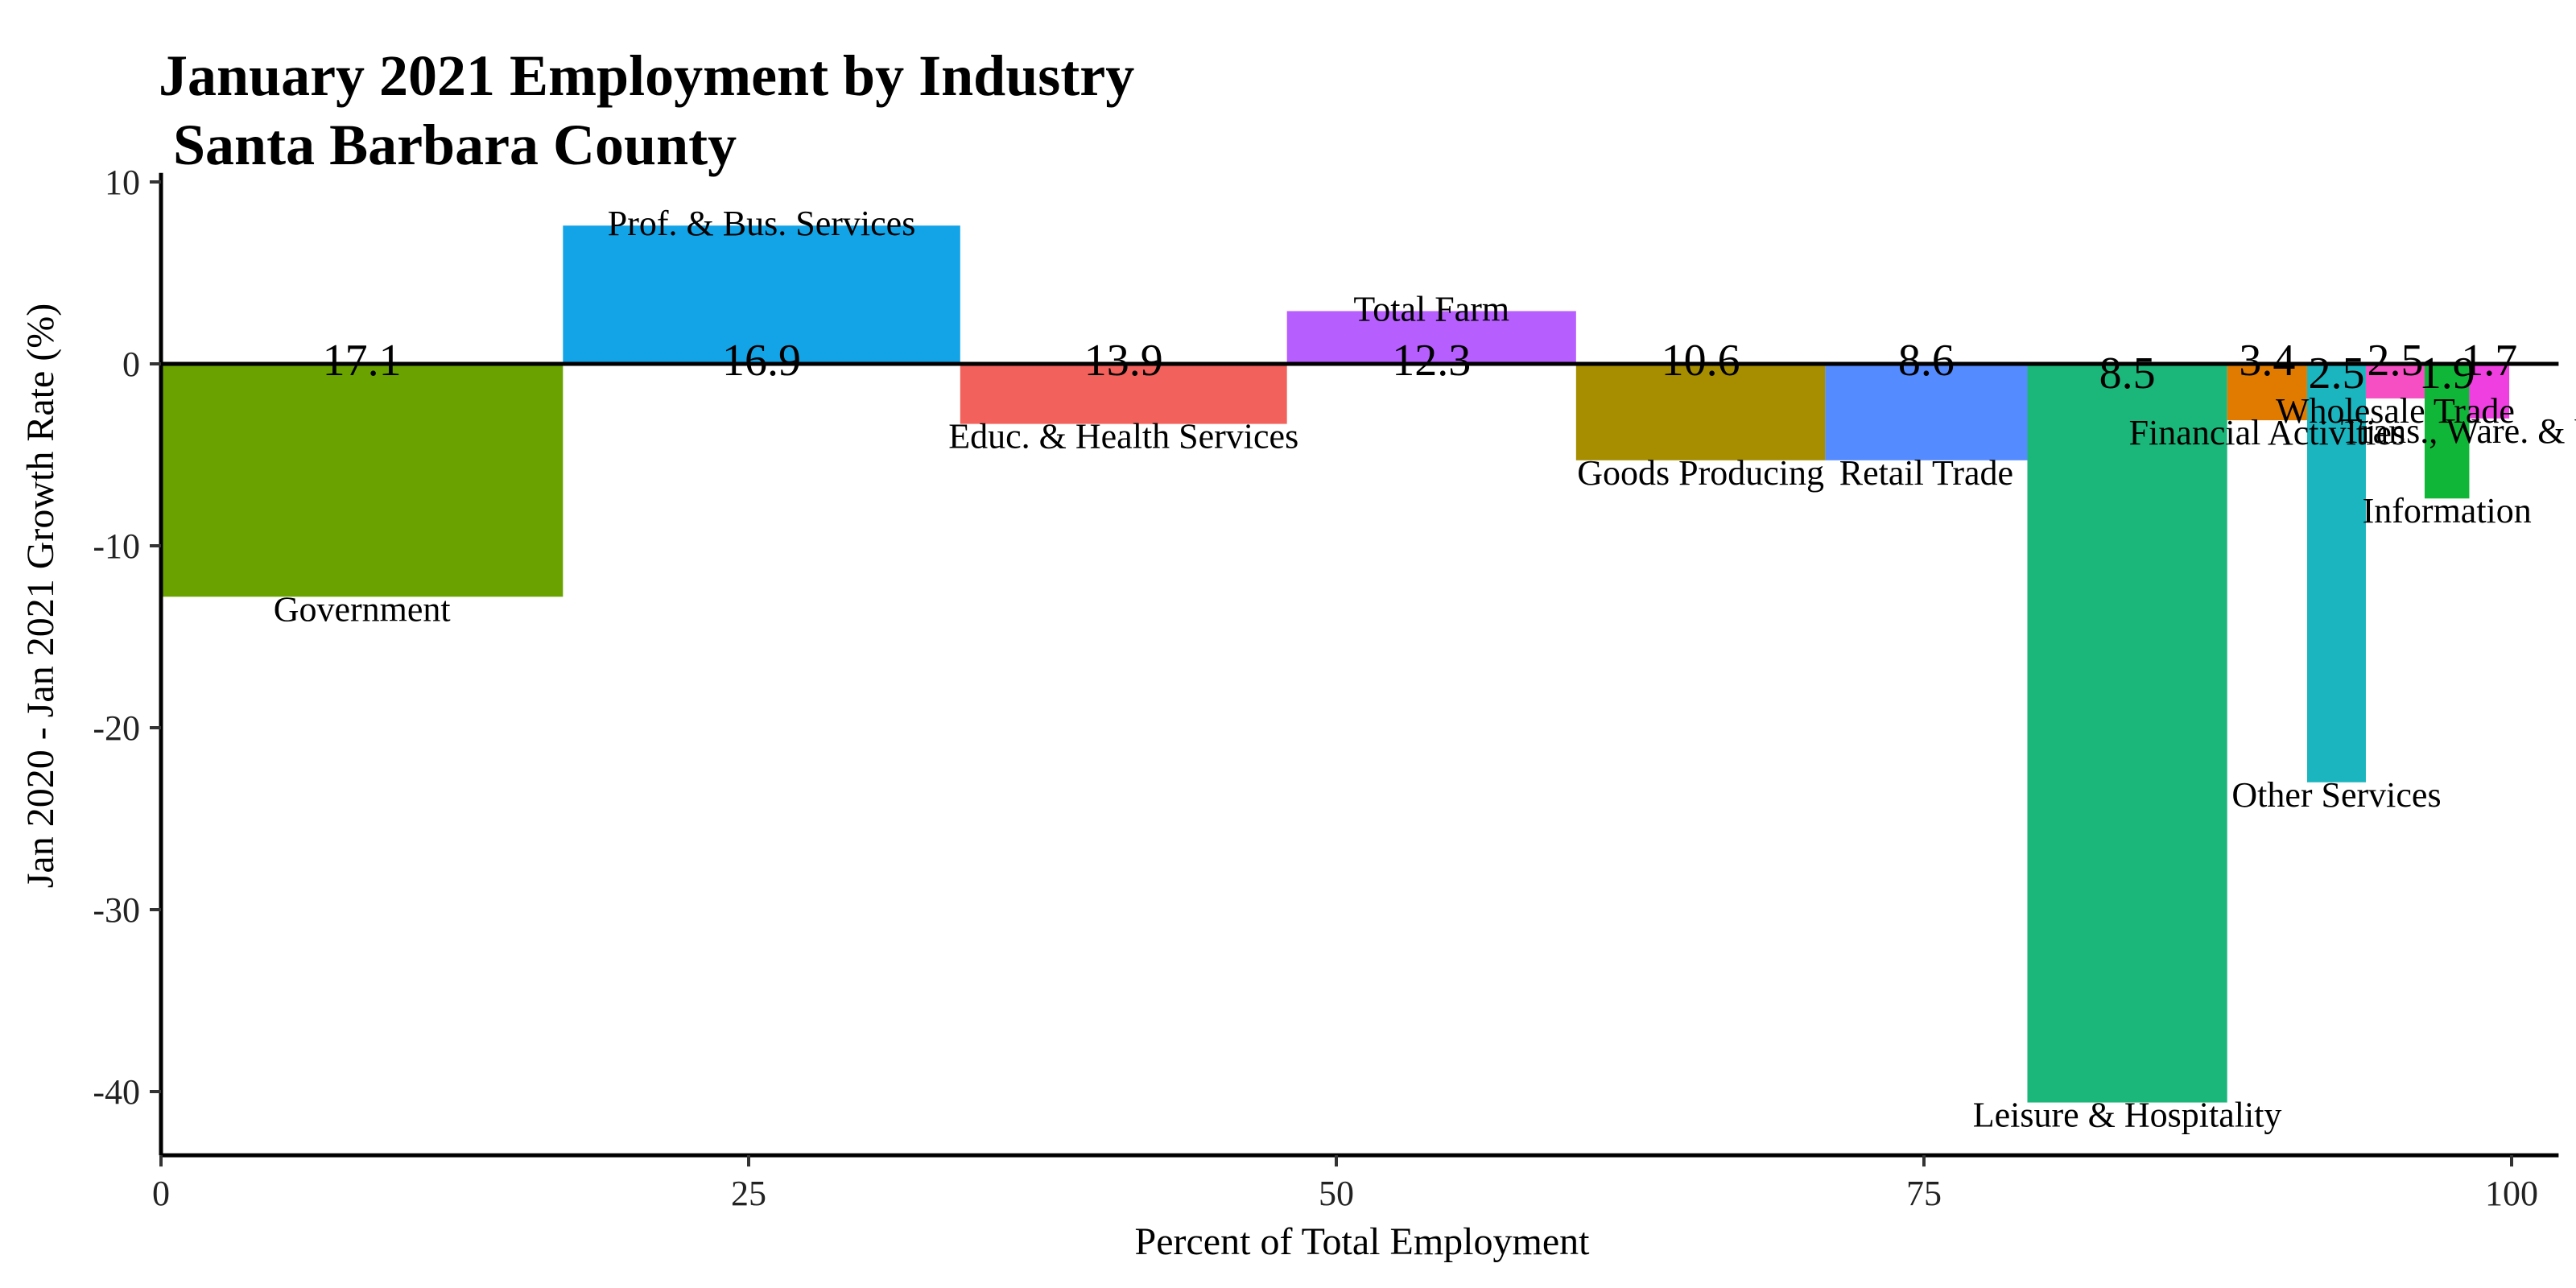 This screenshot has width=2576, height=1288. I want to click on industry-label-government: Government, so click(362, 609).